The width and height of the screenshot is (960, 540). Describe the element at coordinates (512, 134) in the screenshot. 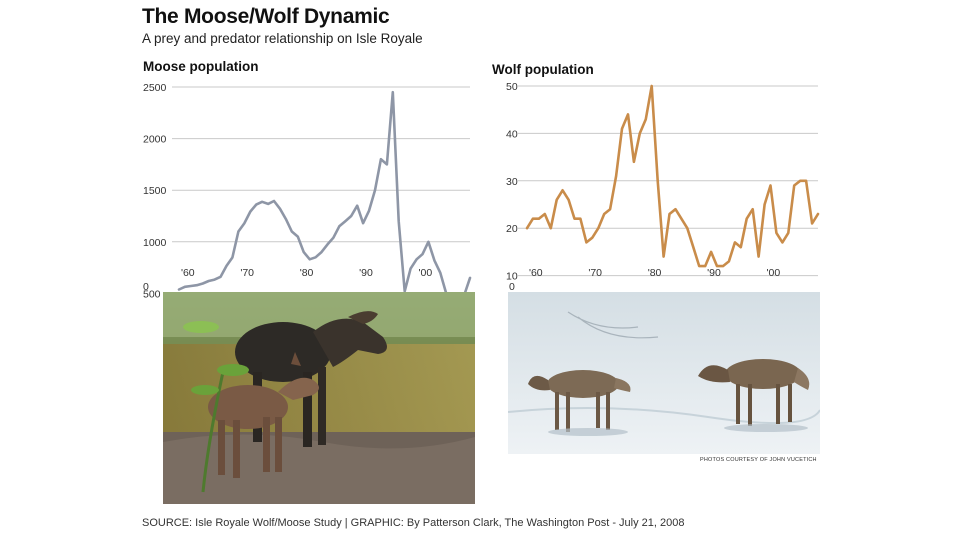

I see `wolf-y-tick-40: 40` at that location.